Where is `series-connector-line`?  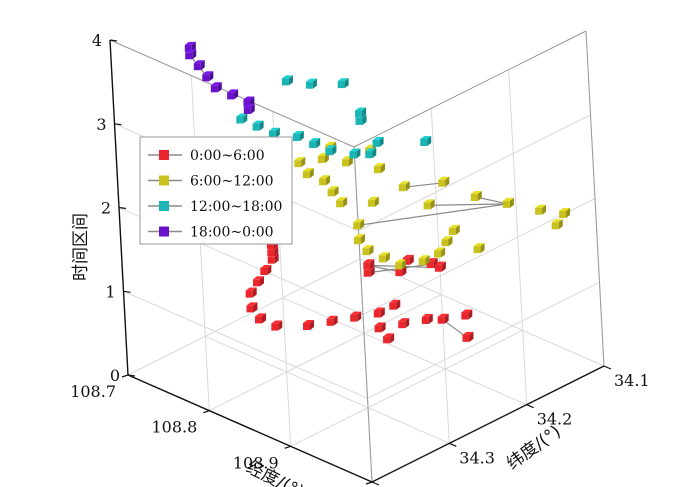
series-connector-line is located at coordinates (468, 204).